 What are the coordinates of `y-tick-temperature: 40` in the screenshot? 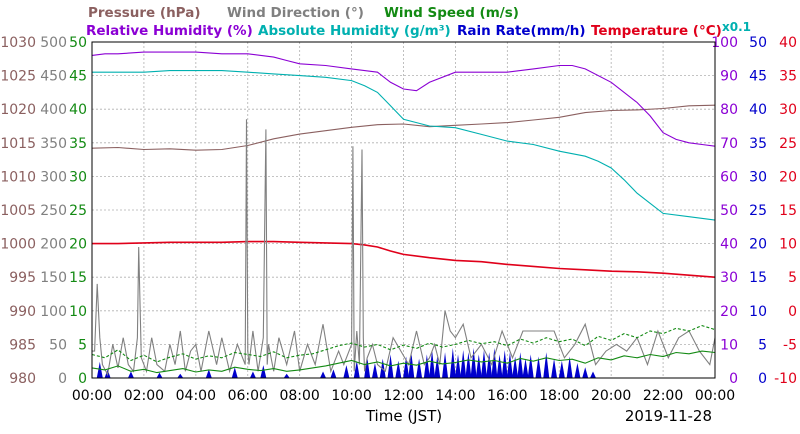 It's located at (788, 43).